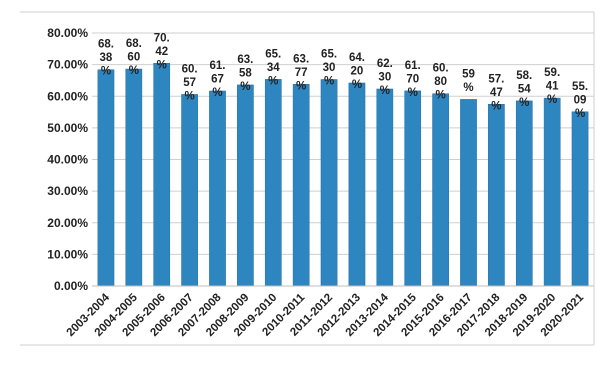 Image resolution: width=597 pixels, height=369 pixels. I want to click on bar-2016-2017, so click(468, 193).